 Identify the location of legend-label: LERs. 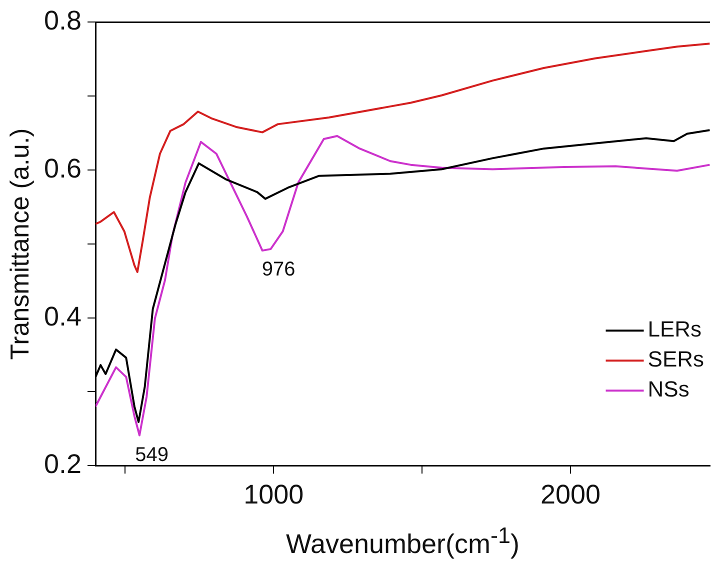
(675, 329).